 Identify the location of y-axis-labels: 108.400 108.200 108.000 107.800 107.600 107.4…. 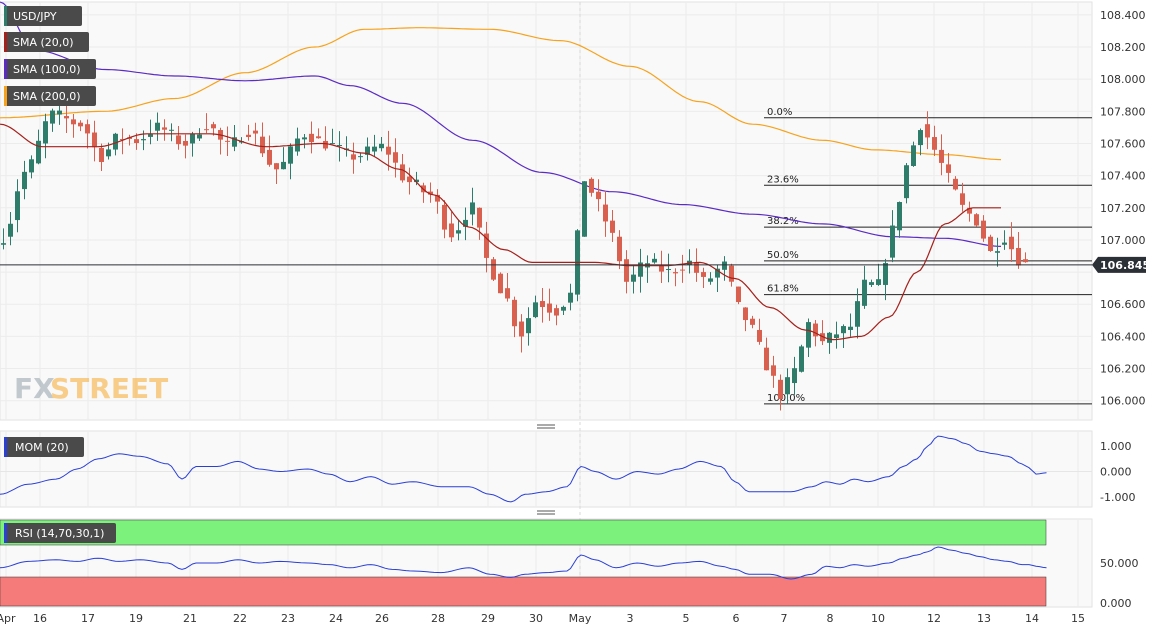
(1123, 309).